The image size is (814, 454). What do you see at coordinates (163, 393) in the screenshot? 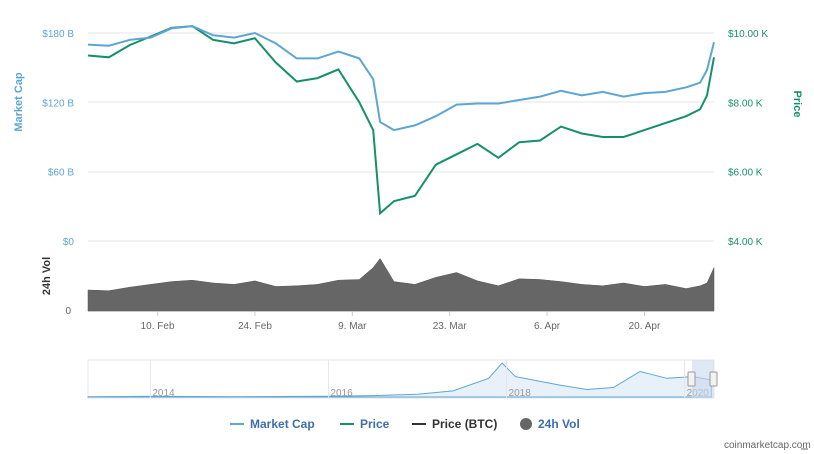
I see `navigator-label: 2014` at bounding box center [163, 393].